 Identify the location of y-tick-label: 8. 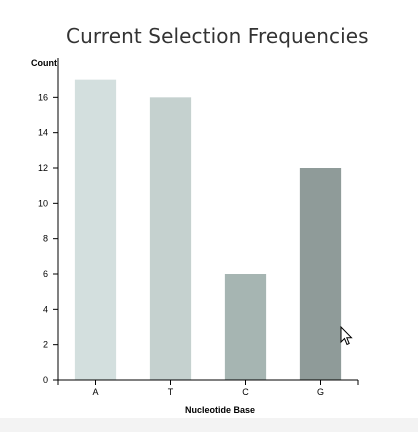
(45, 239).